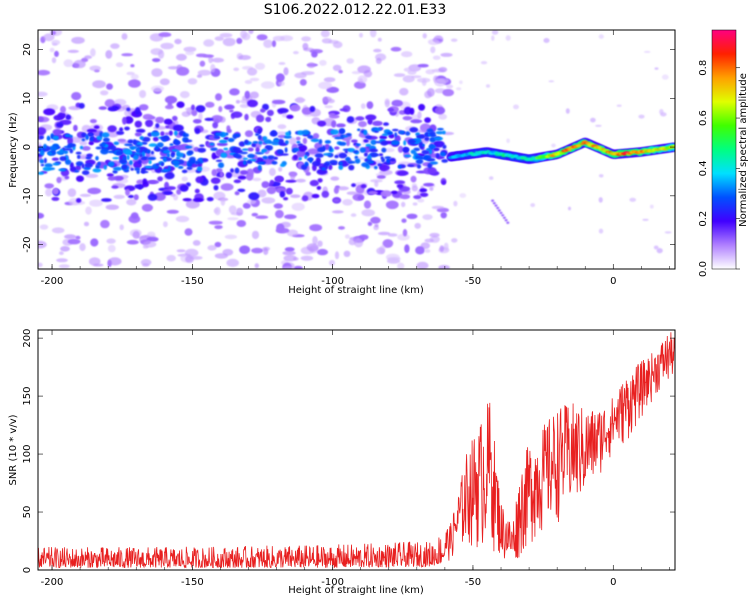 The height and width of the screenshot is (604, 750). What do you see at coordinates (27, 244) in the screenshot?
I see `y-tick-label: -20` at bounding box center [27, 244].